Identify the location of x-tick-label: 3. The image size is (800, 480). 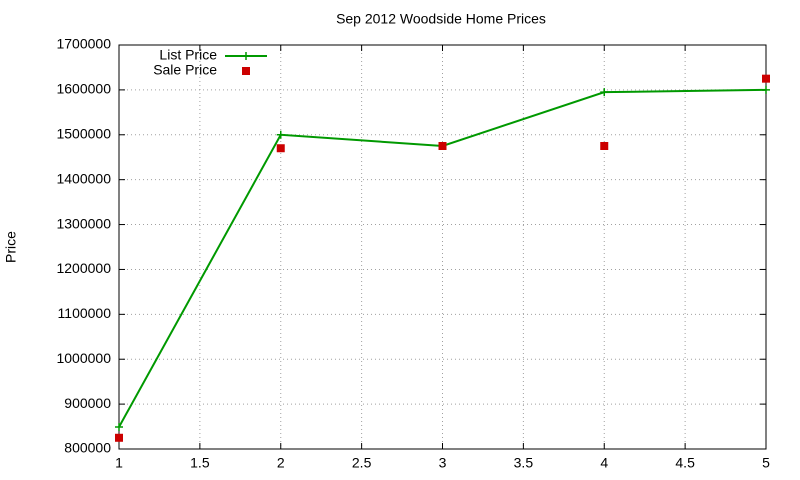
(443, 463).